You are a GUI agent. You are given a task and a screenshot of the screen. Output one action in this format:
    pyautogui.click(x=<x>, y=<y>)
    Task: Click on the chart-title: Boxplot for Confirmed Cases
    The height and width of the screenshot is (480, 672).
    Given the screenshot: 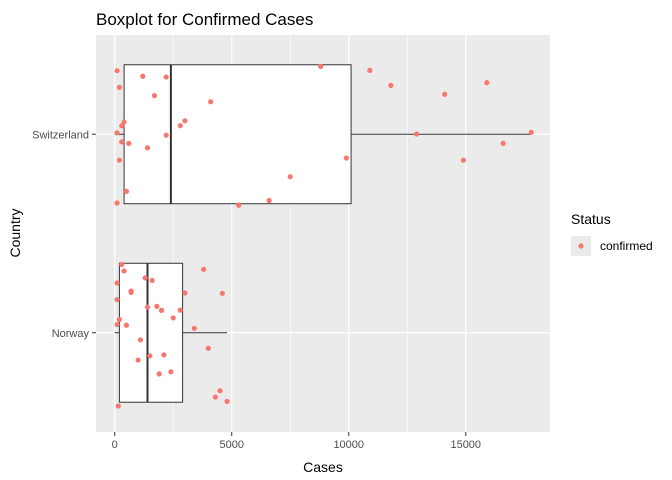 What is the action you would take?
    pyautogui.click(x=204, y=19)
    